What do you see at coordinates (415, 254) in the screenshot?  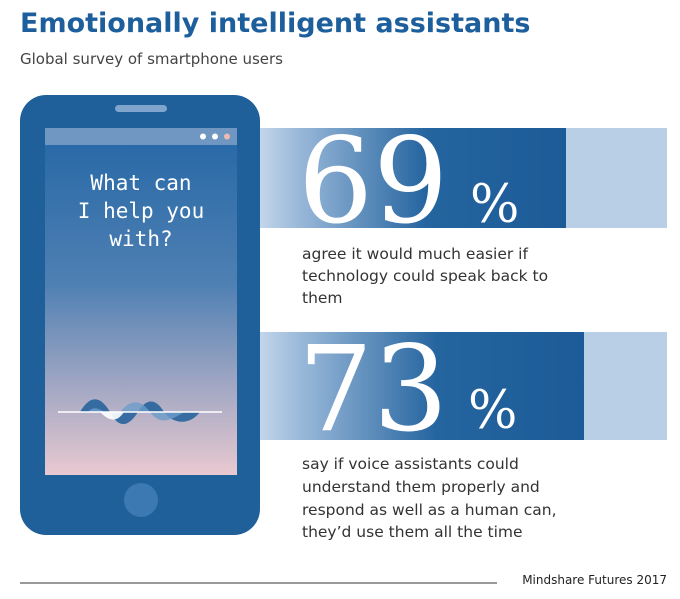 I see `stat-text: agree it would much easier if` at bounding box center [415, 254].